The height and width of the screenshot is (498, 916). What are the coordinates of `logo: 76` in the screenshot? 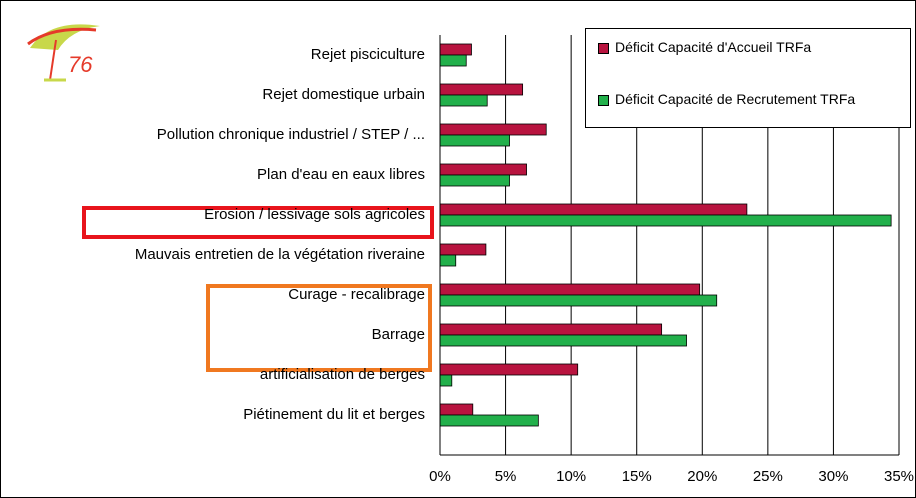 It's located at (63, 53).